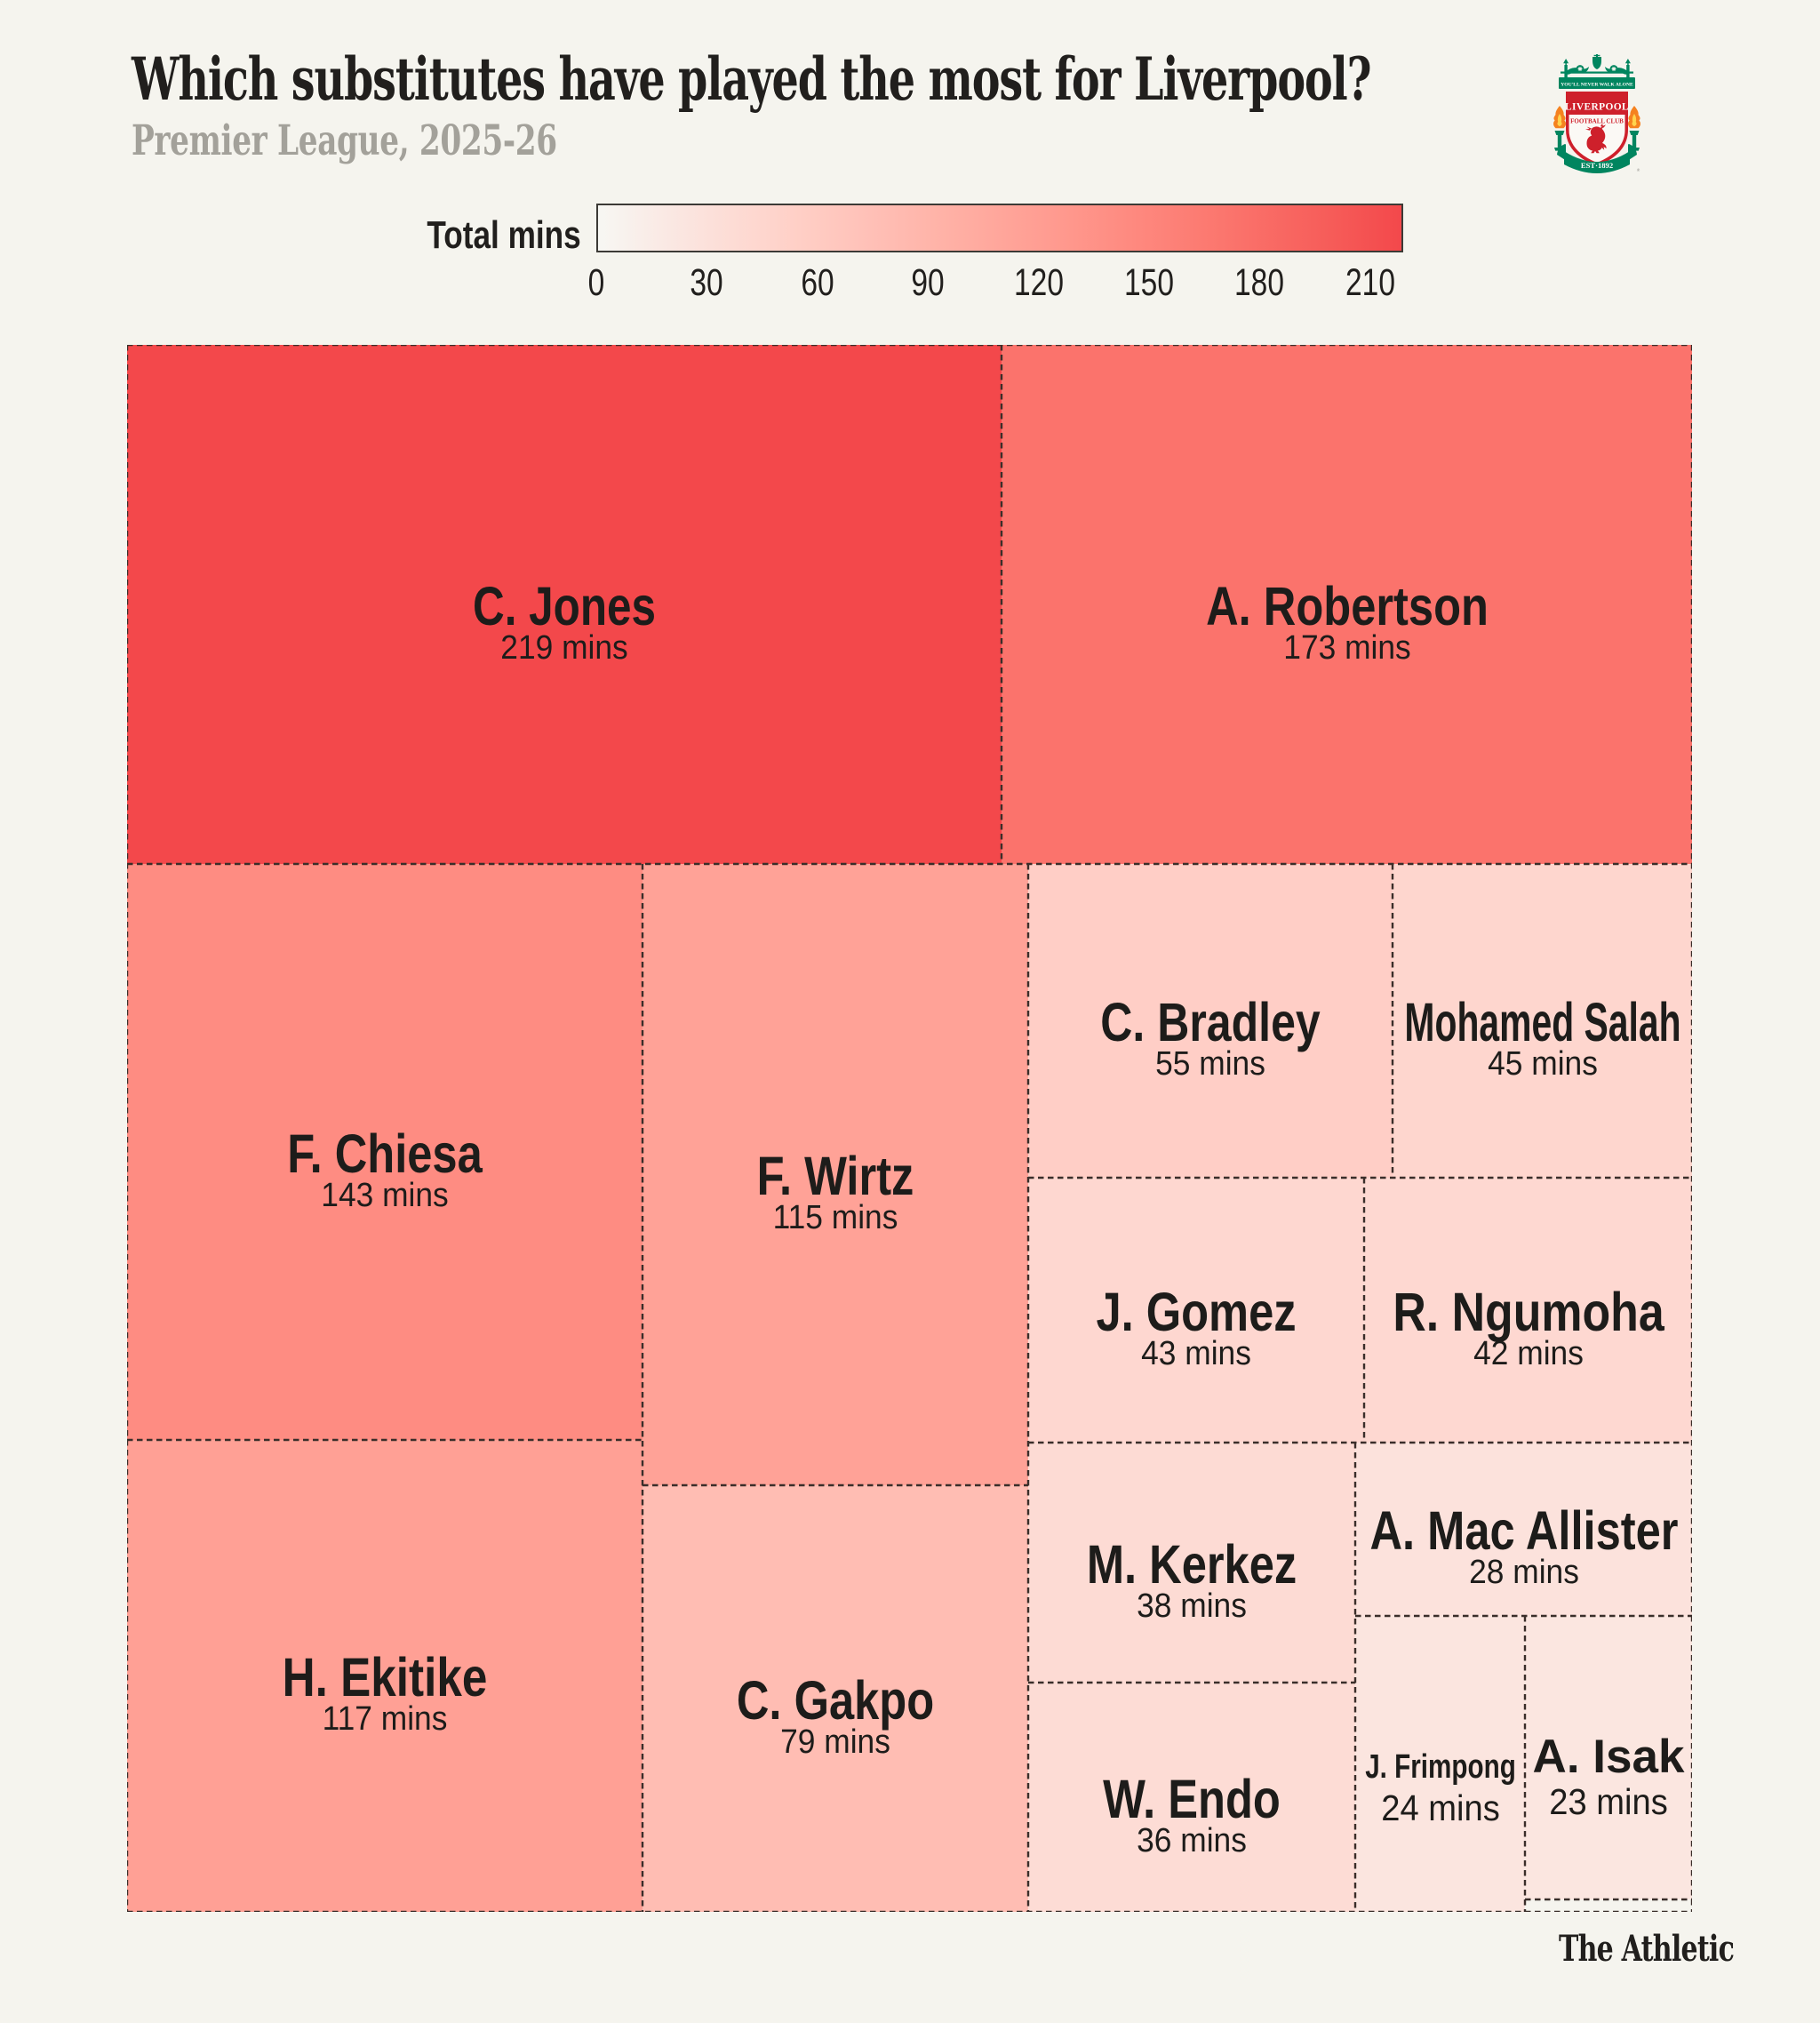  What do you see at coordinates (1597, 84) in the screenshot?
I see `svg-text: YOU'LL NEVER WALK ALONE` at bounding box center [1597, 84].